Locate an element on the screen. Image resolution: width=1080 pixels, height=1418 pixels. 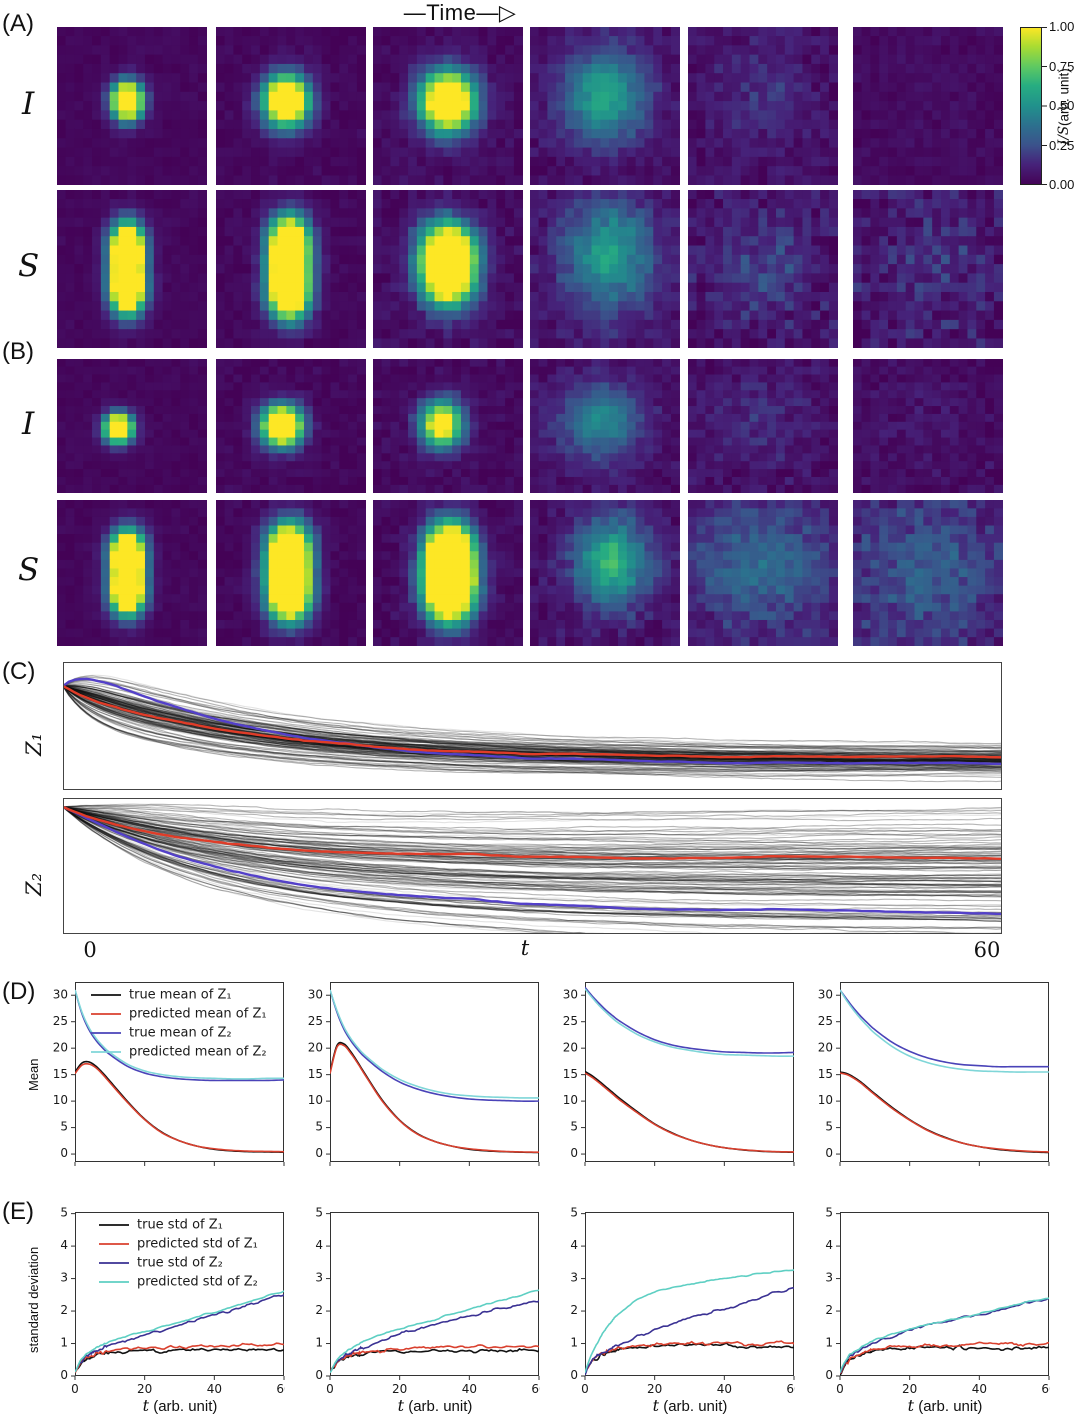
time-axis-title: —Time—▷ is located at coordinates (460, 12).